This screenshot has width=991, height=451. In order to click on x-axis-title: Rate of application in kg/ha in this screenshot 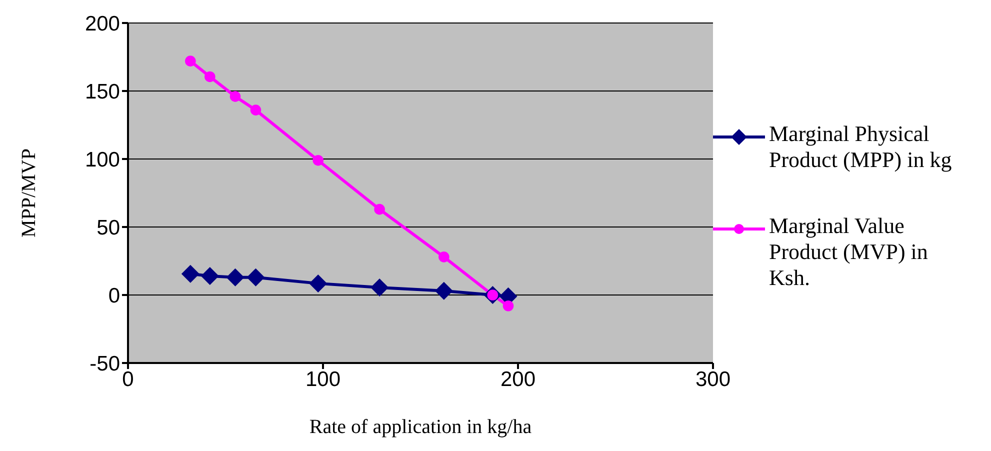, I will do `click(420, 427)`.